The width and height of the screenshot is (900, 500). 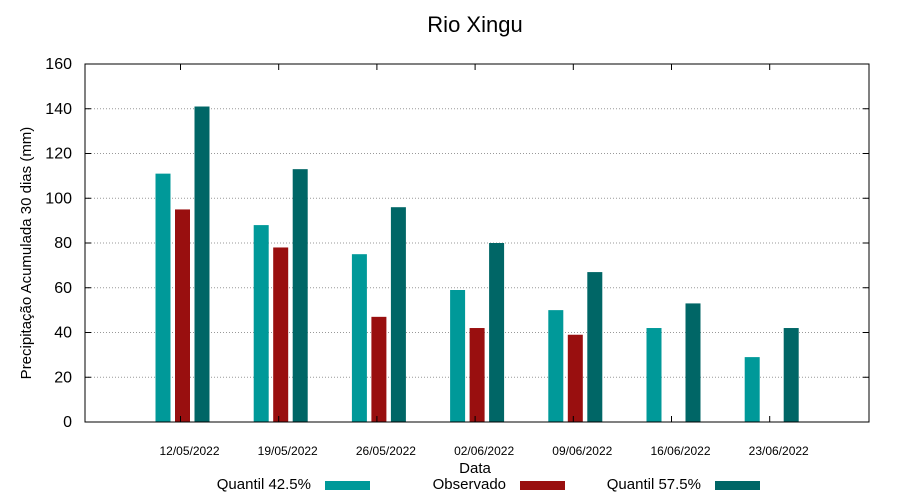 I want to click on y-axis-label: Precipitação Acumulada 30 dias (mm), so click(x=26, y=253).